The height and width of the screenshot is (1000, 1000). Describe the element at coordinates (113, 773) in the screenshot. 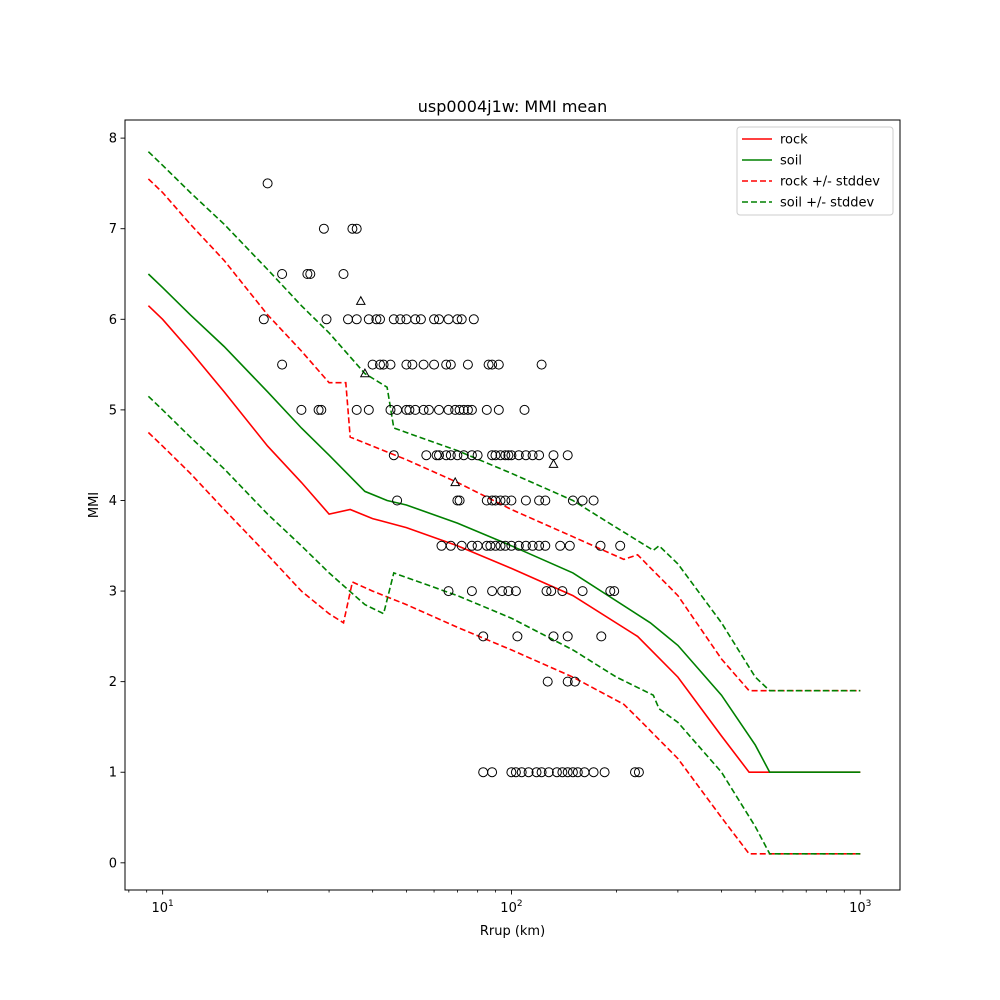

I see `y-tick-label: 1` at that location.